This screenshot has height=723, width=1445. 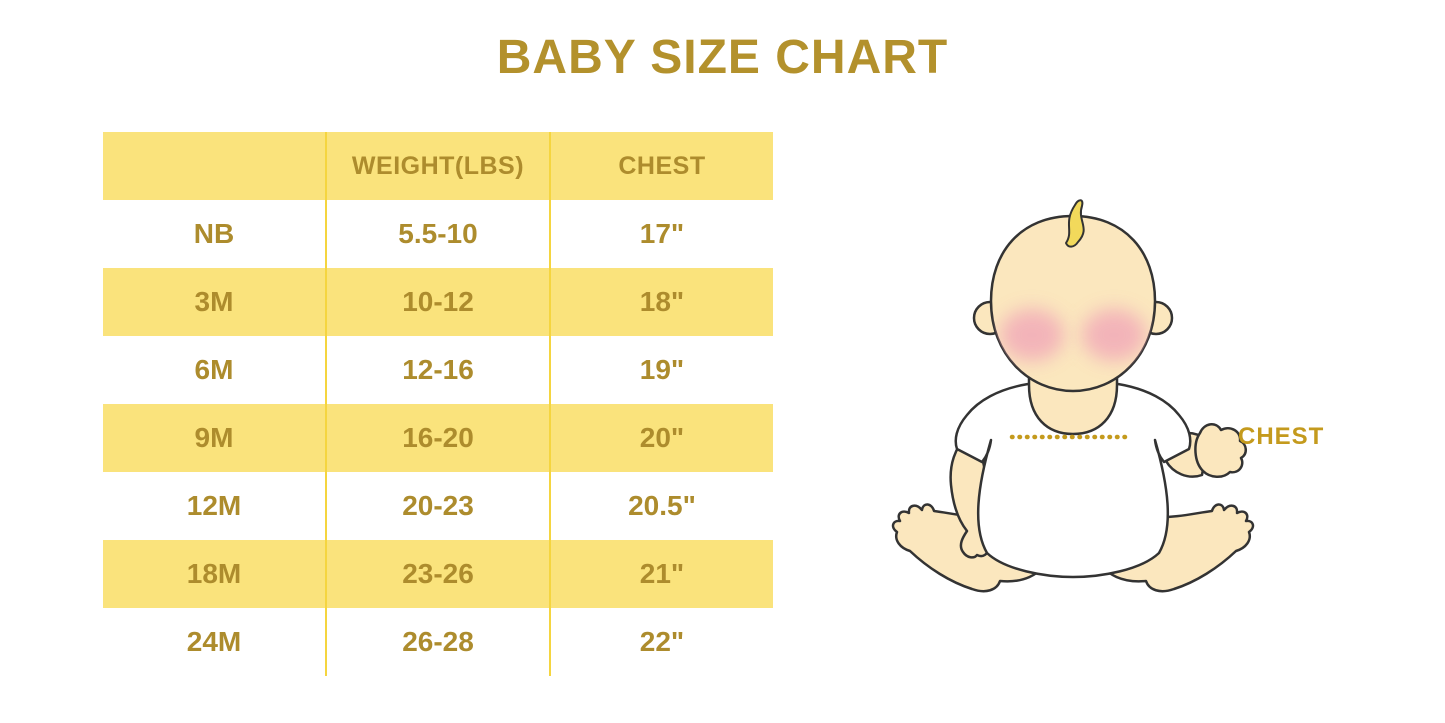 I want to click on table-row-12m: 12M 20-23 20.5", so click(x=438, y=506).